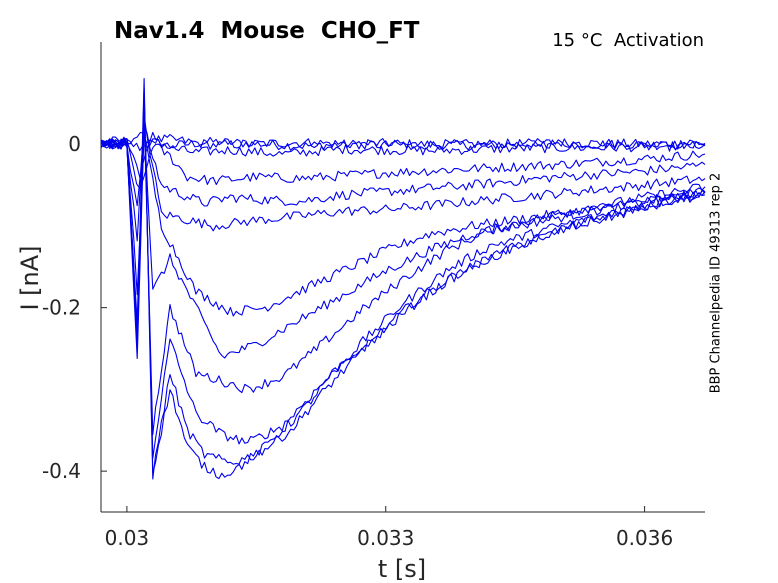 Image resolution: width=778 pixels, height=583 pixels. I want to click on chart-title: Nav1.4 Mouse CHO_FT, so click(267, 31).